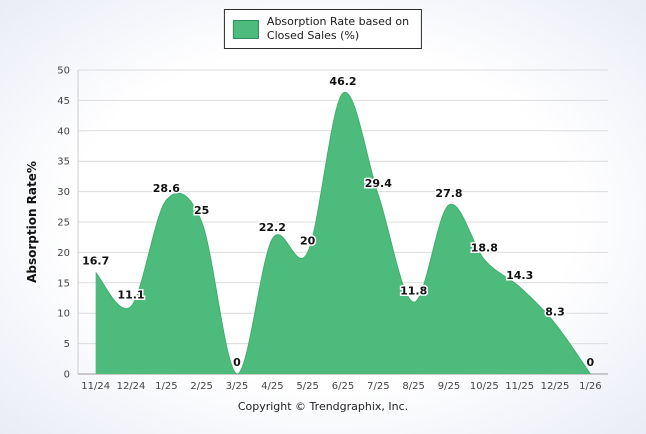  I want to click on x-tick-label: 4/25, so click(272, 386).